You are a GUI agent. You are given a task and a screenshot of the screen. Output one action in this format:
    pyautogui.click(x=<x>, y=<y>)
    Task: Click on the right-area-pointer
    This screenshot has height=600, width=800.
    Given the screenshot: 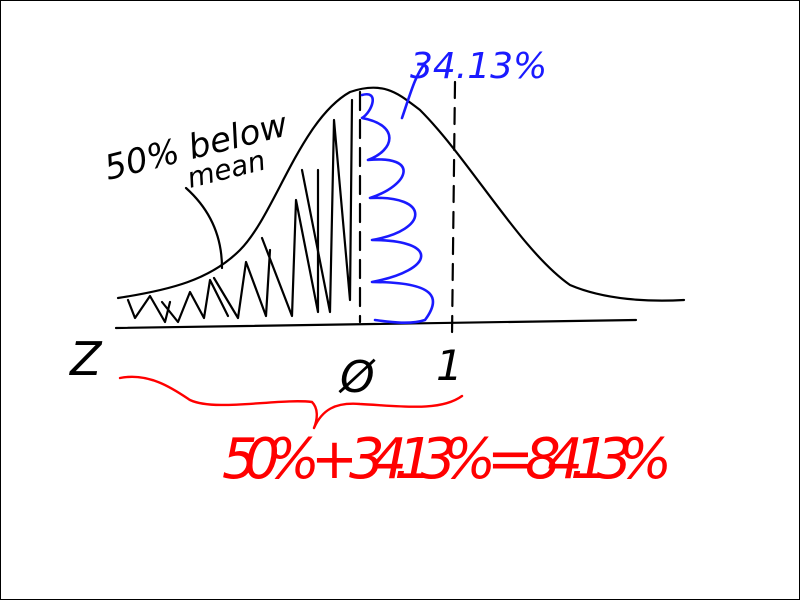 What is the action you would take?
    pyautogui.click(x=414, y=90)
    